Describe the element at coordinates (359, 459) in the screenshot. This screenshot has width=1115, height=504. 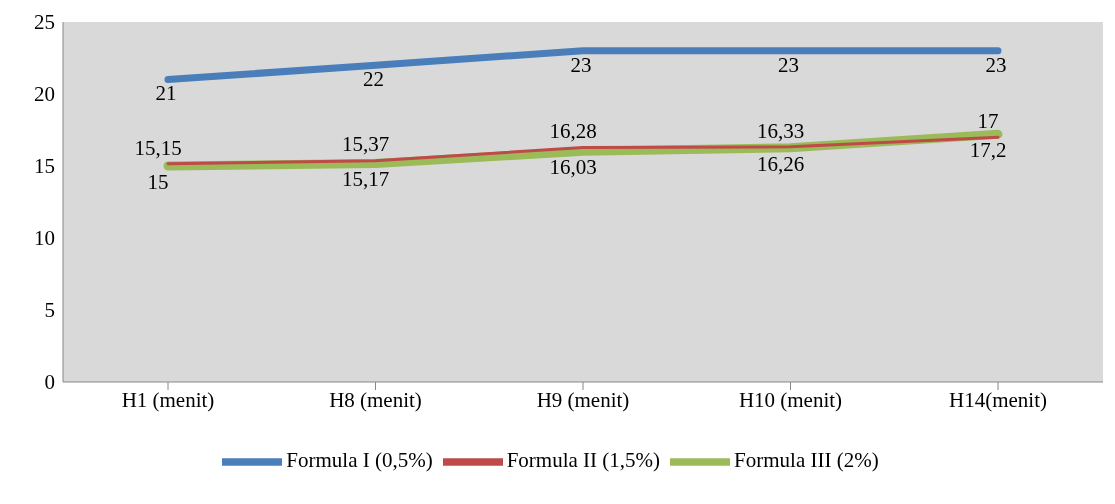
I see `legend-label: Formula I (0,5%)` at that location.